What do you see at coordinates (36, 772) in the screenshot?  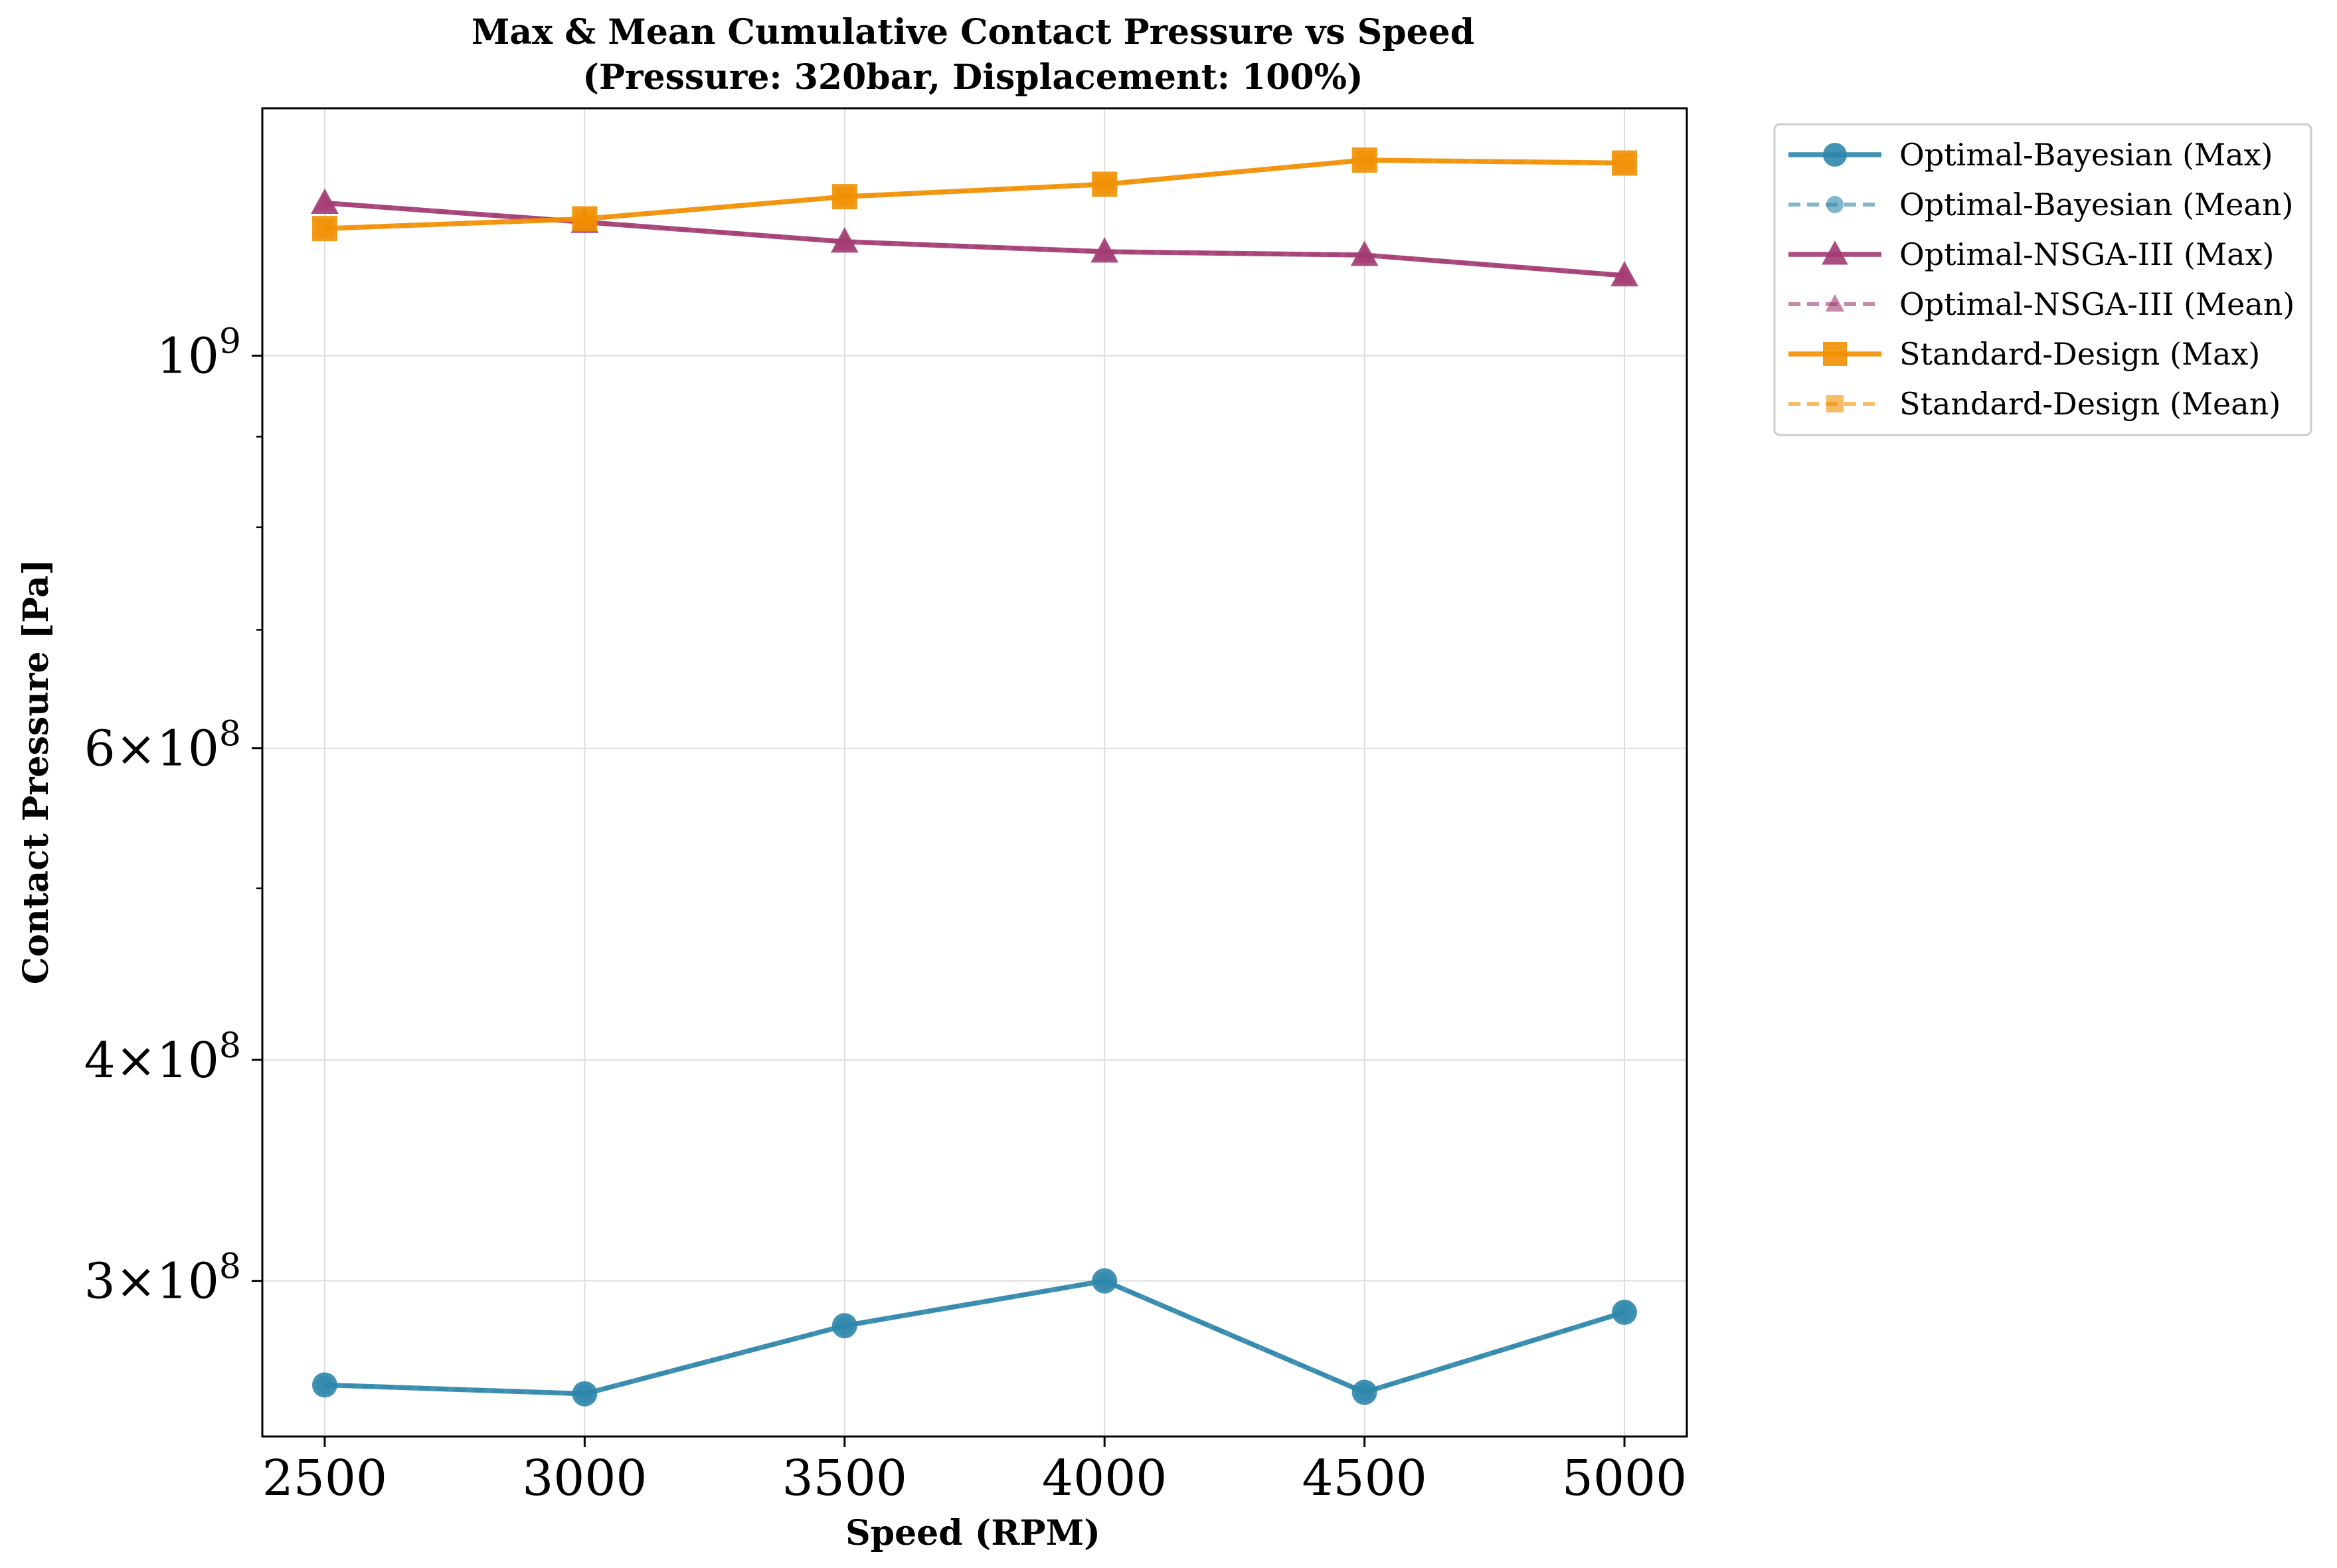 I see `y-axis-label: Contact Pressure [Pa]` at bounding box center [36, 772].